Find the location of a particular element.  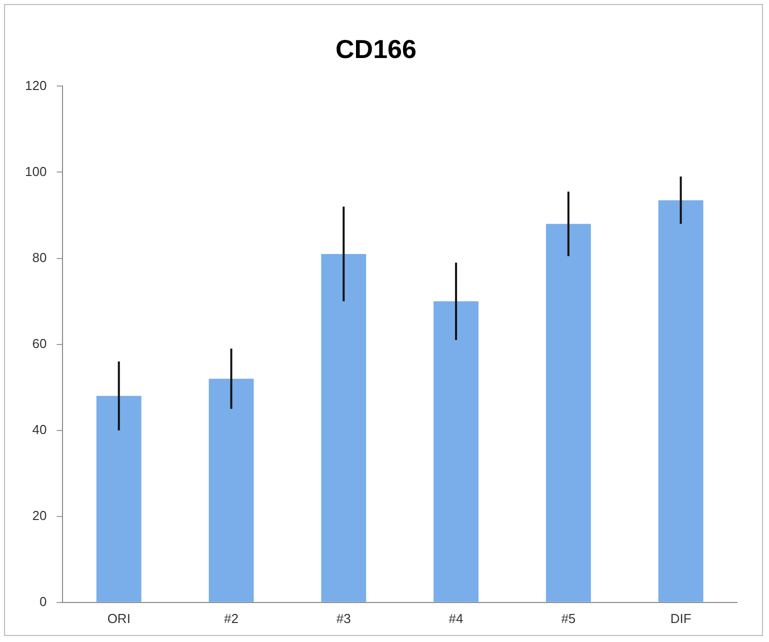

x-tick-label: #4 is located at coordinates (456, 618).